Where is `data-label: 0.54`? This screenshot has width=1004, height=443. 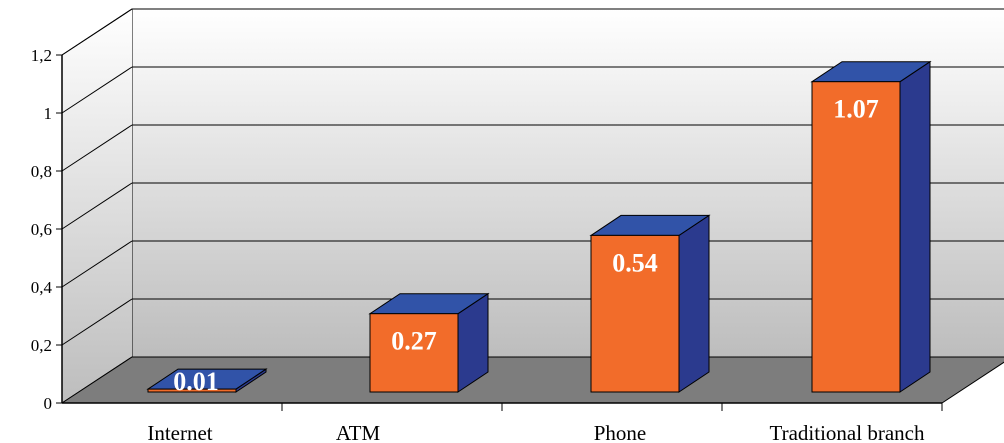 data-label: 0.54 is located at coordinates (635, 262).